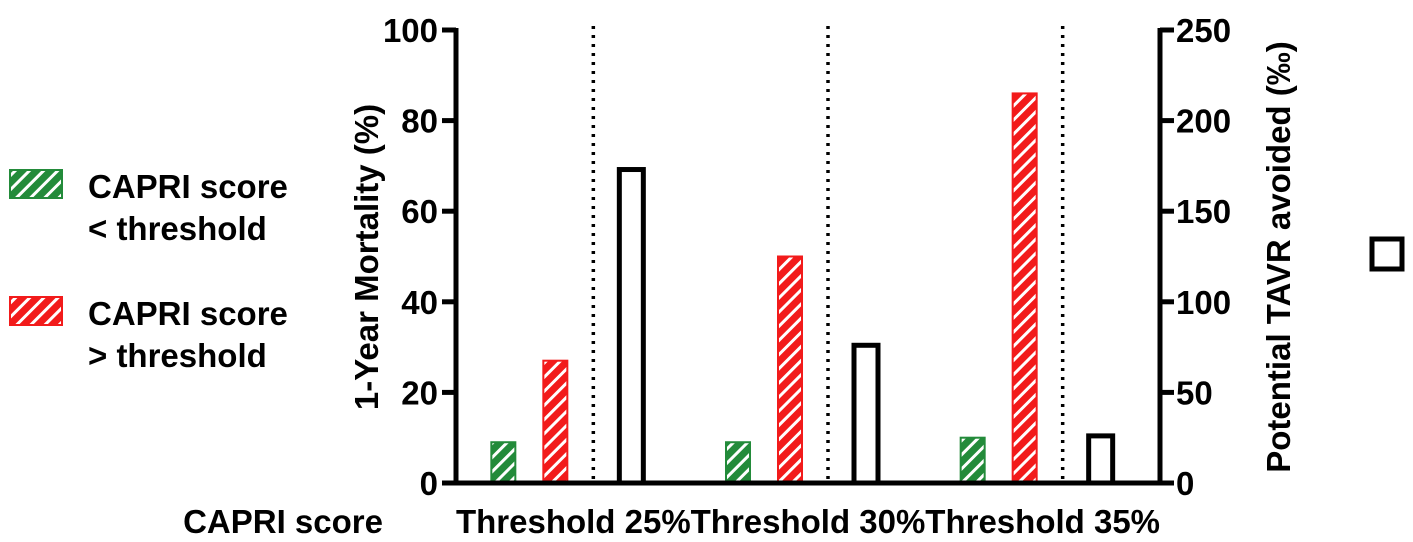 The width and height of the screenshot is (1413, 542). What do you see at coordinates (1194, 392) in the screenshot?
I see `y-right-tick-label: 50` at bounding box center [1194, 392].